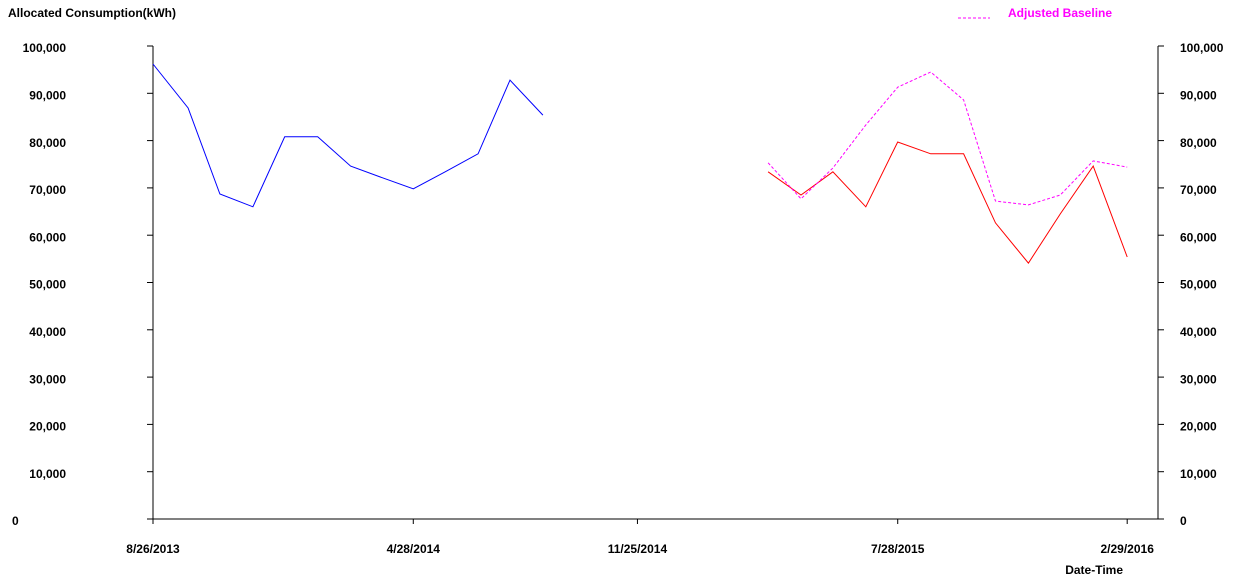 This screenshot has width=1241, height=581. What do you see at coordinates (1198, 95) in the screenshot?
I see `y2-tick-label: 90,000` at bounding box center [1198, 95].